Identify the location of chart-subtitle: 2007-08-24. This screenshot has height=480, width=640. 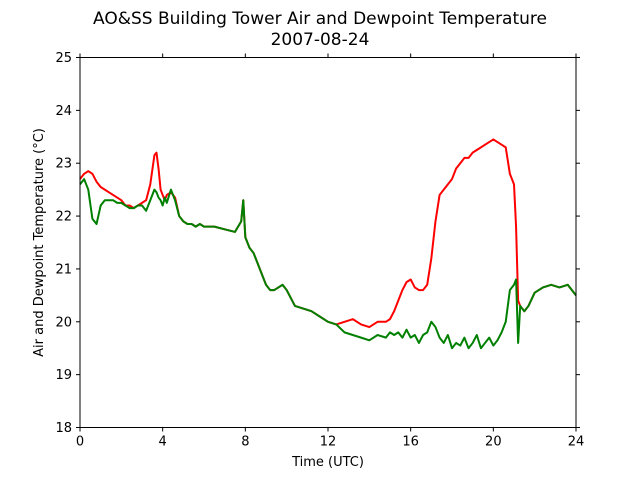
(320, 40).